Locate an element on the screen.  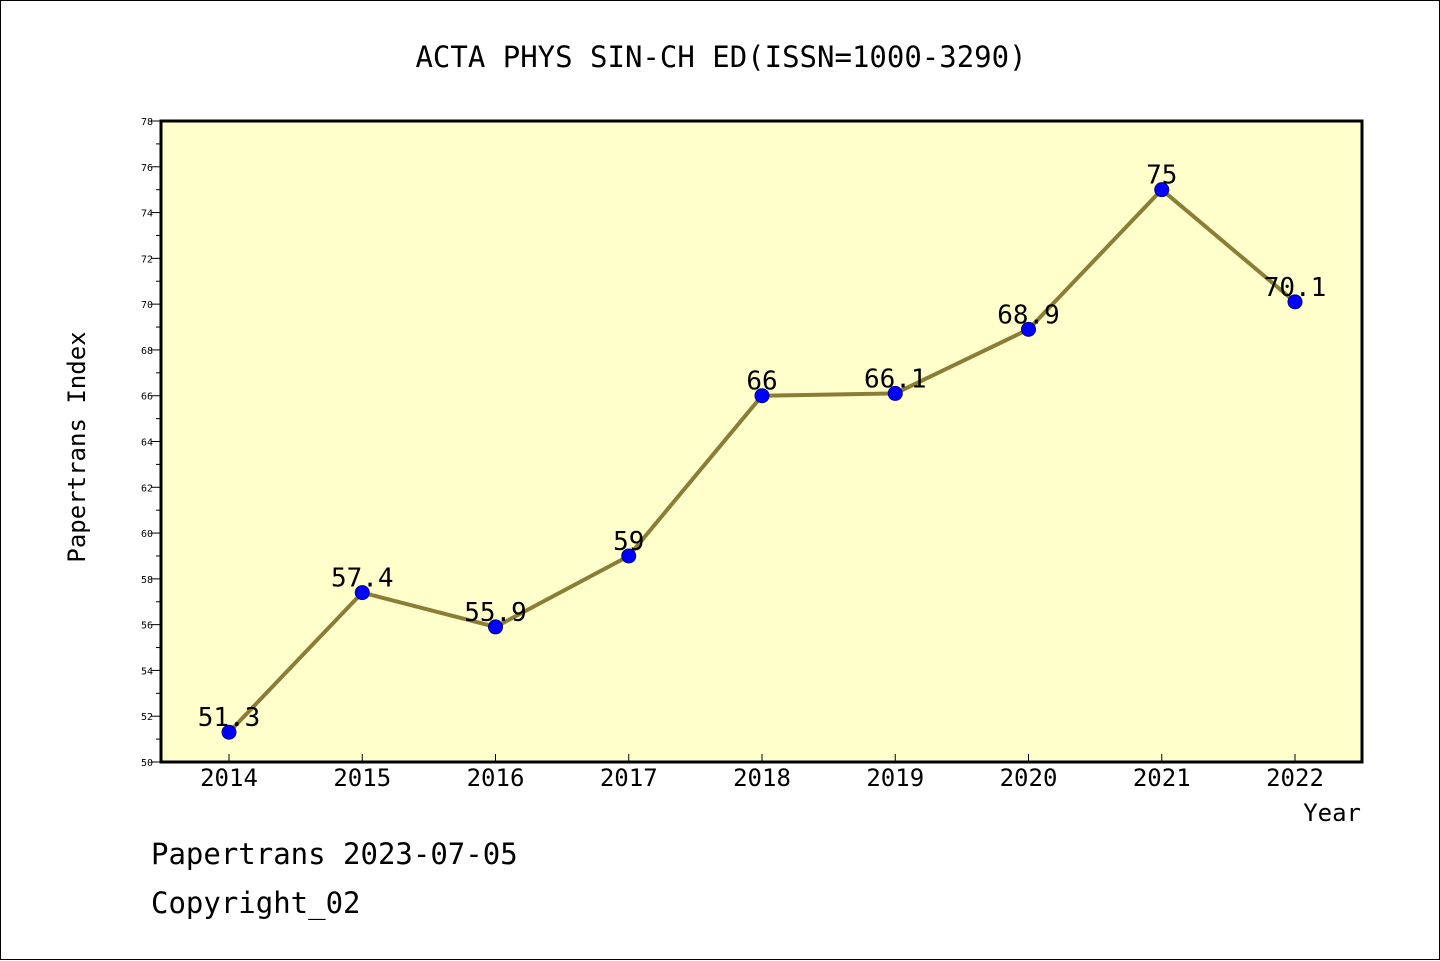
x-tick-label: 2018 is located at coordinates (762, 778).